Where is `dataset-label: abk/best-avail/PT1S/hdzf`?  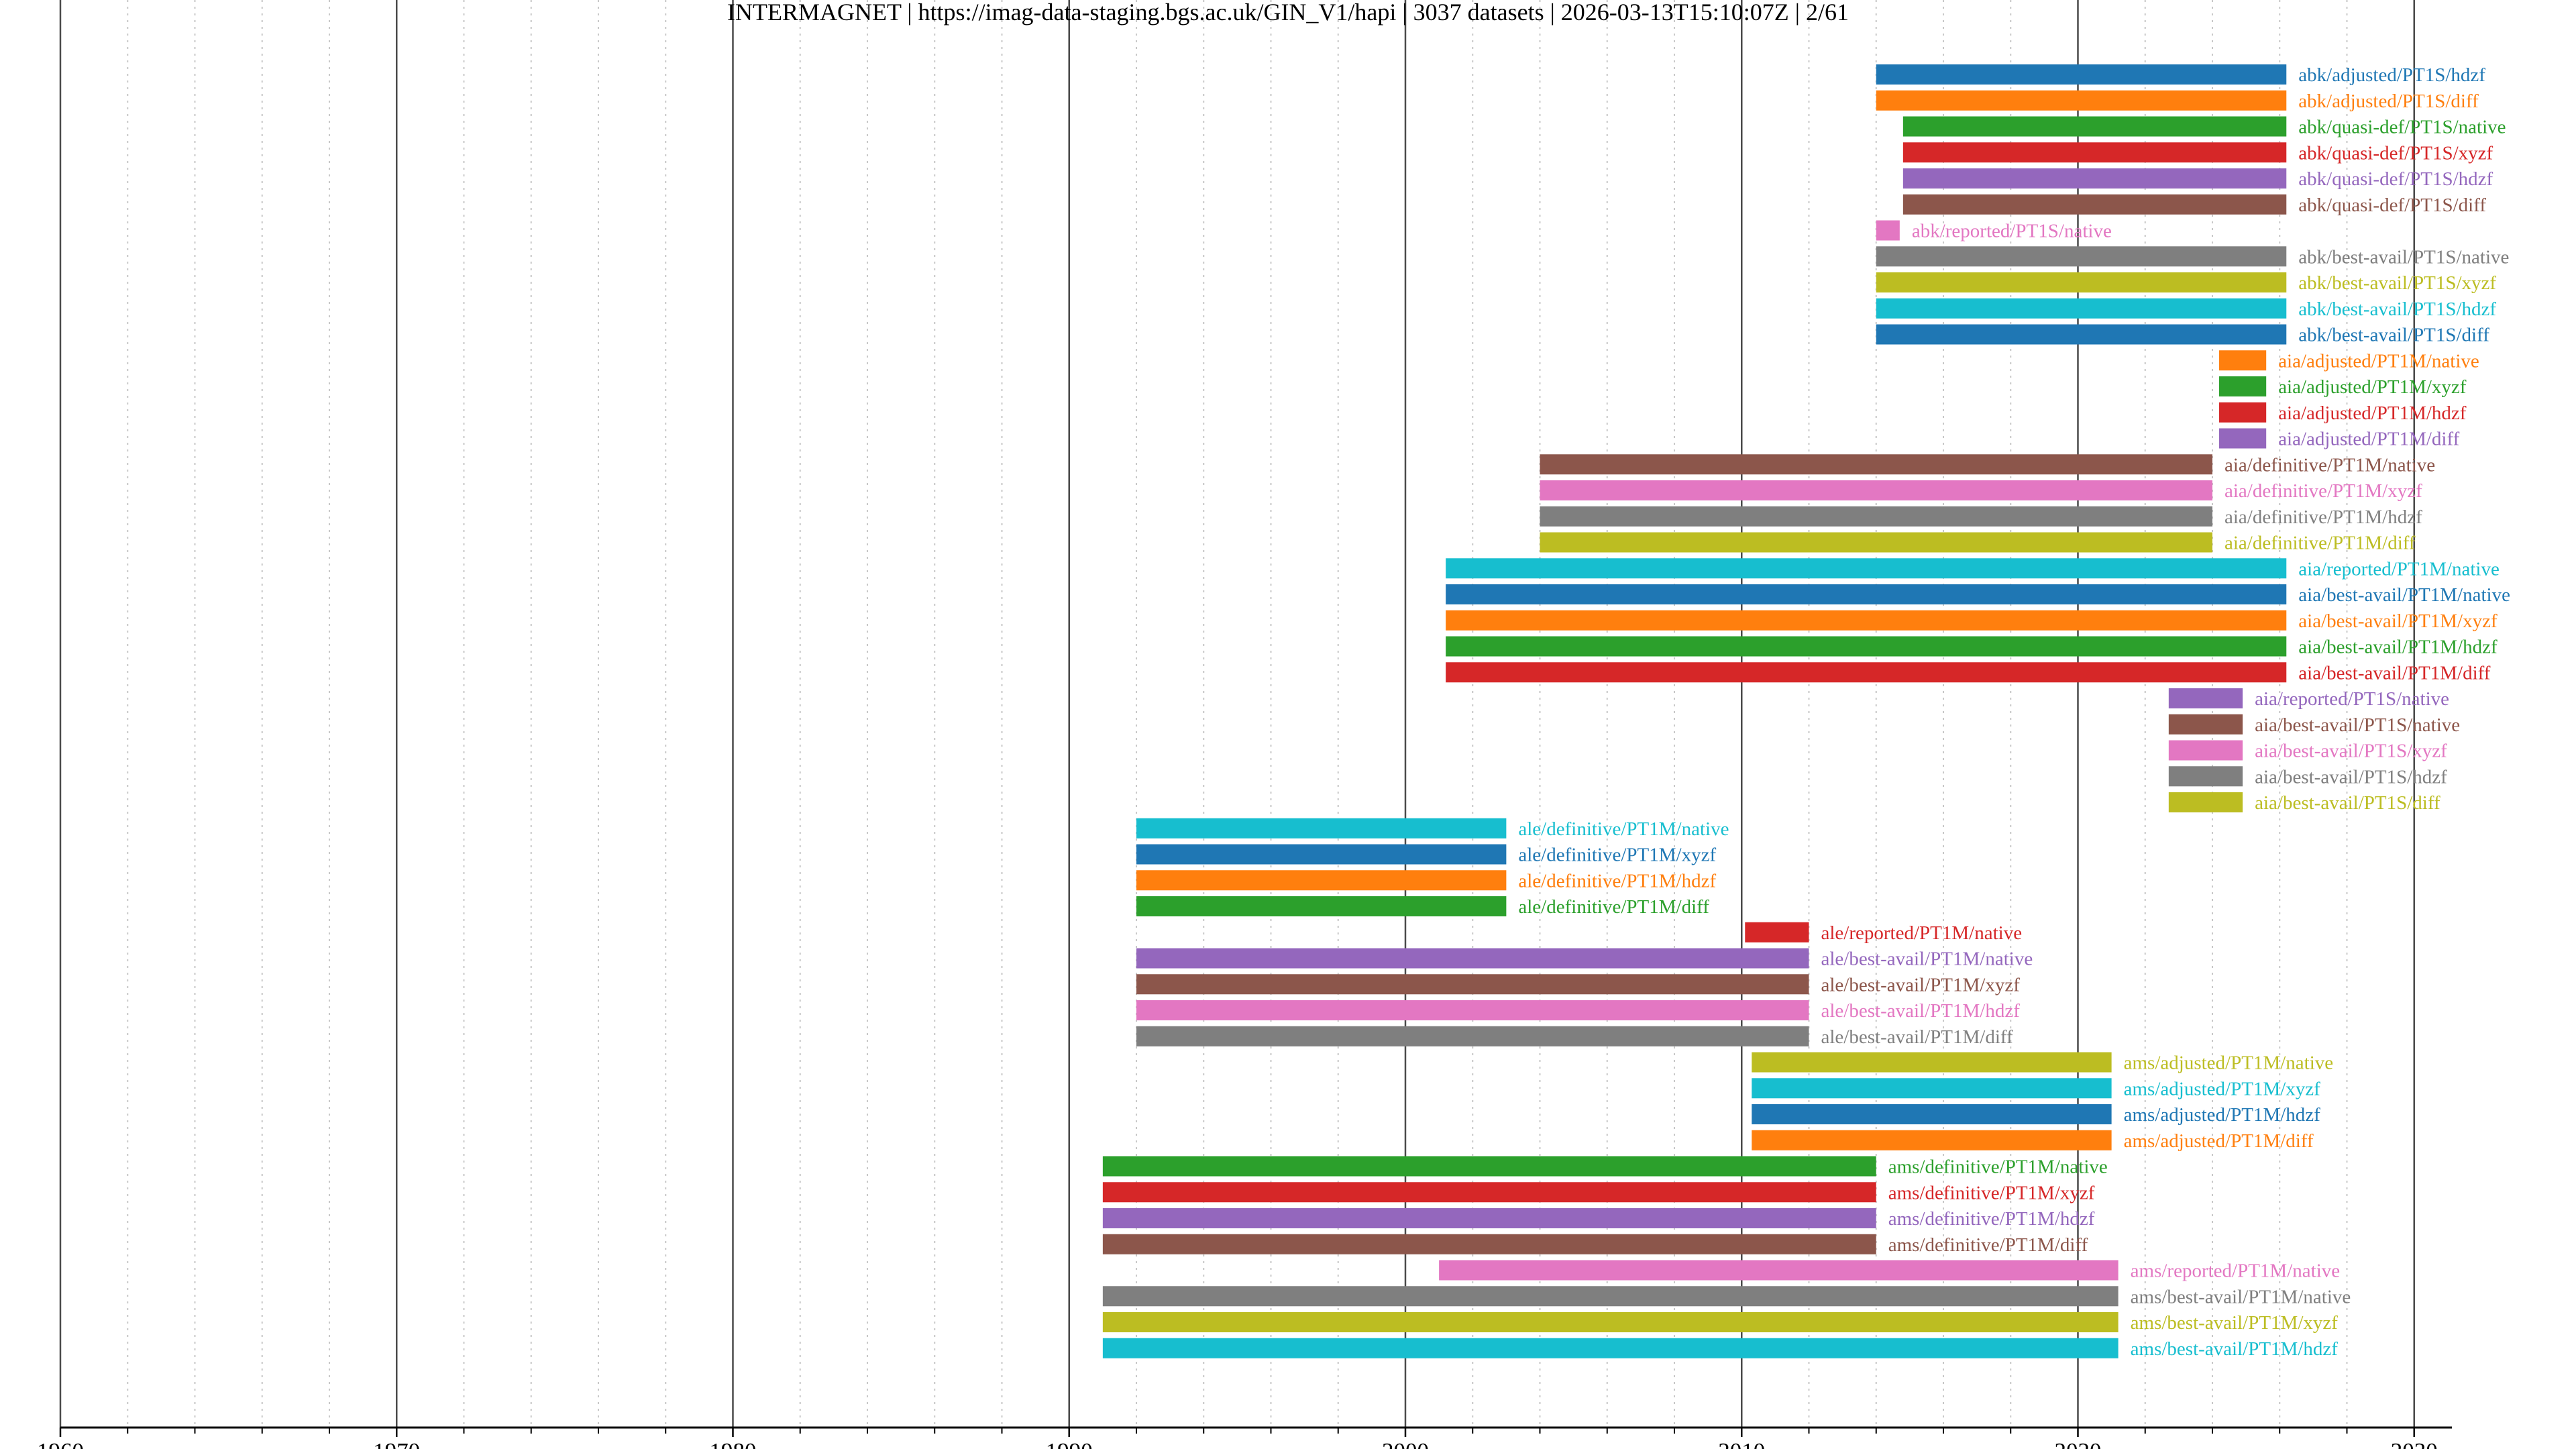 dataset-label: abk/best-avail/PT1S/hdzf is located at coordinates (2397, 309).